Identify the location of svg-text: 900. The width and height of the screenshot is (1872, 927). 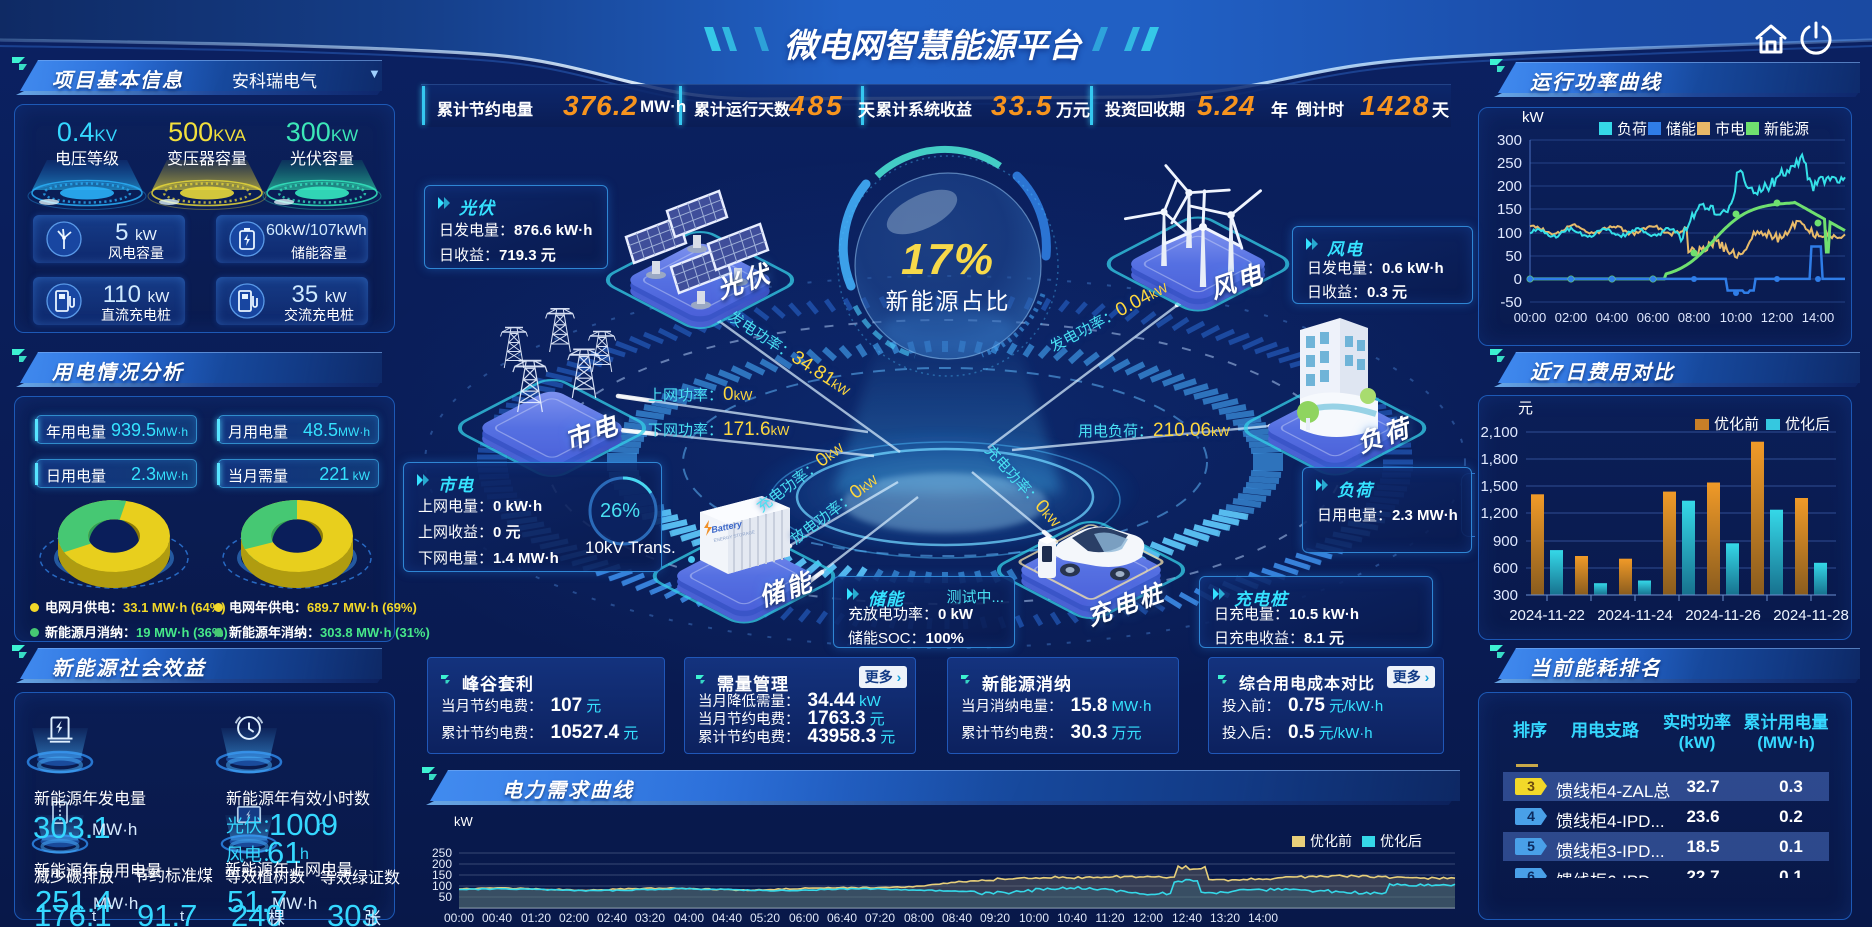
(1505, 541).